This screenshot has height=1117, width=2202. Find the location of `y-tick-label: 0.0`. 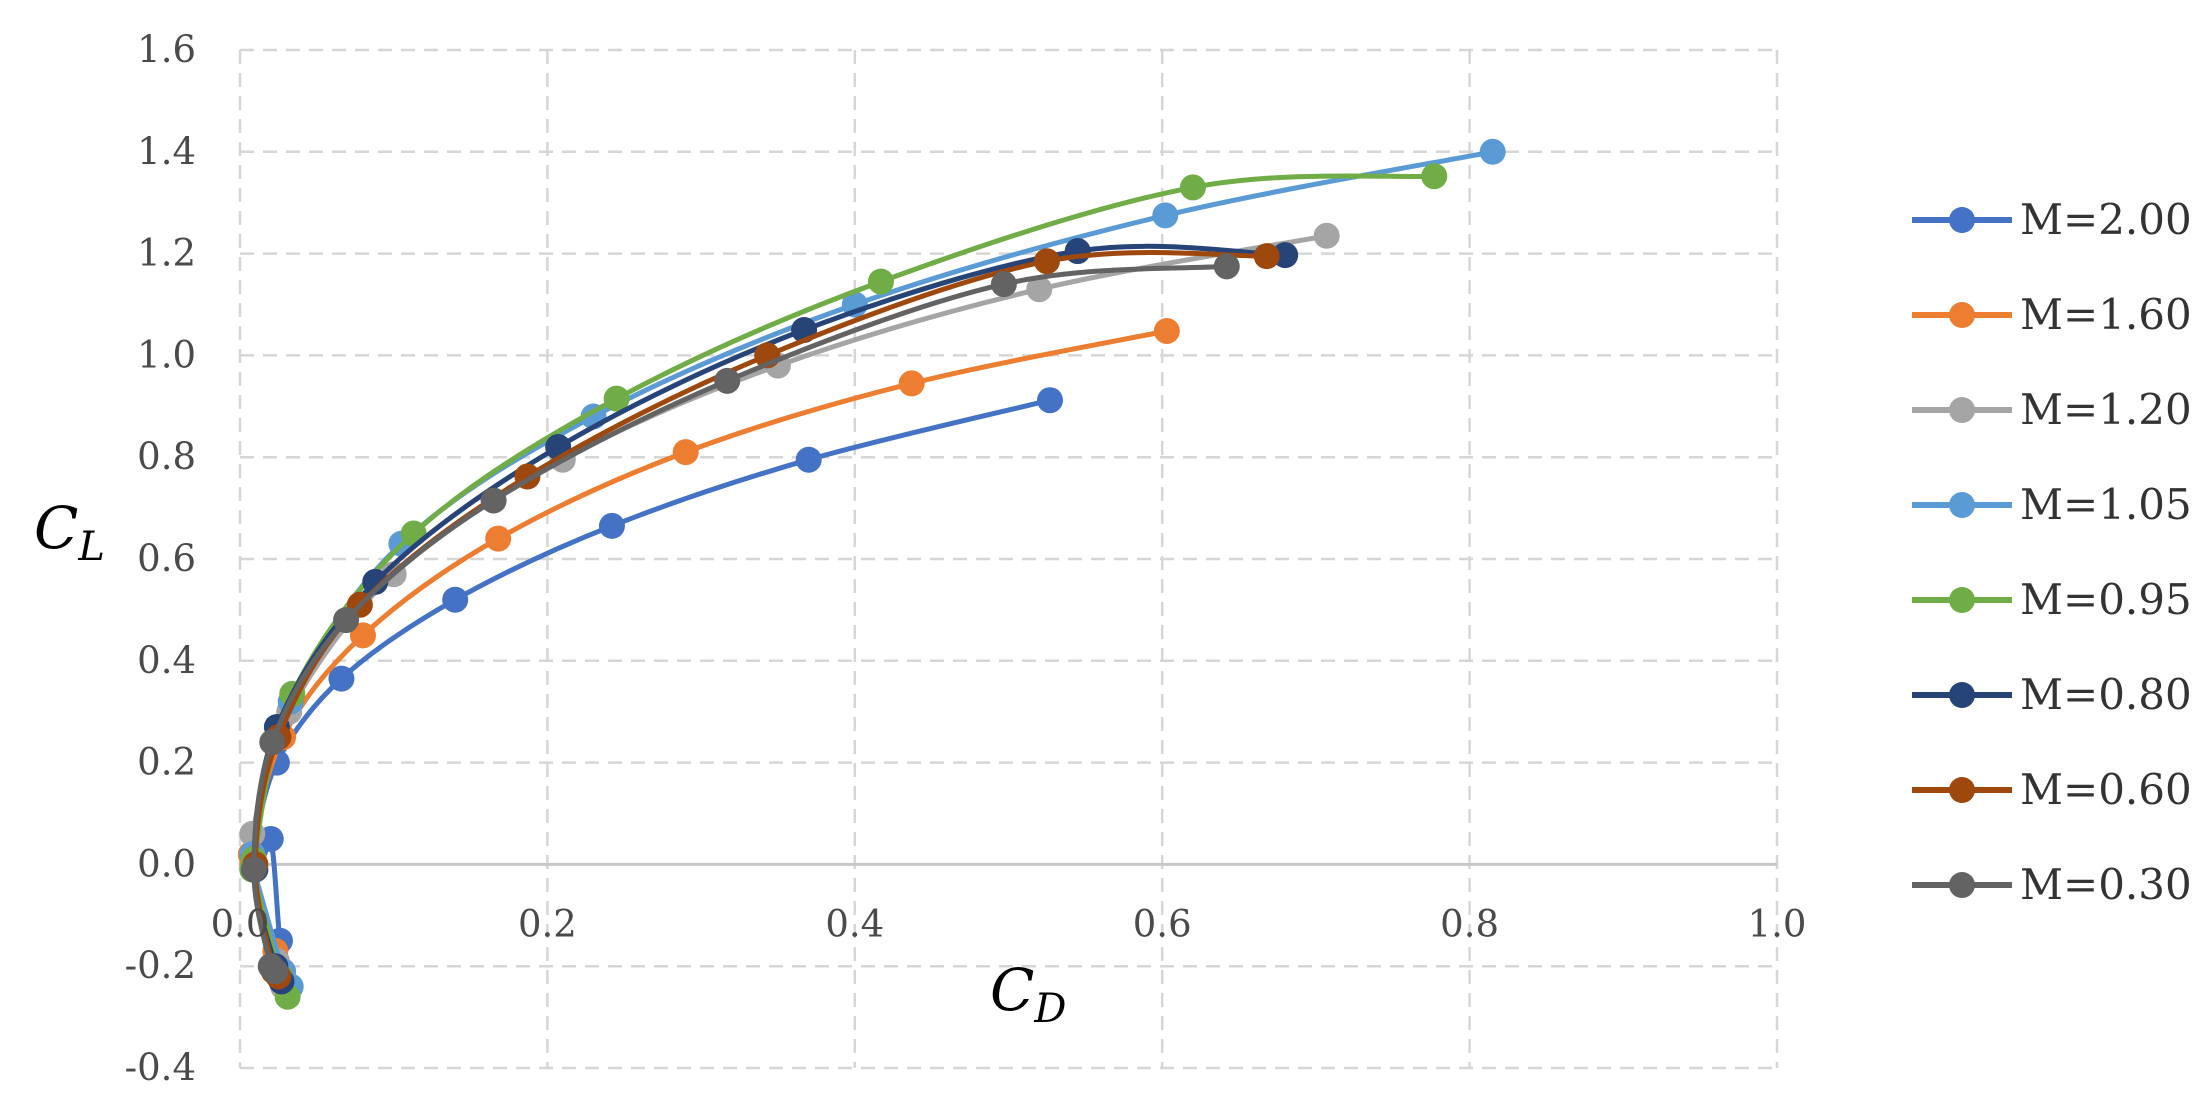

y-tick-label: 0.0 is located at coordinates (166, 863).